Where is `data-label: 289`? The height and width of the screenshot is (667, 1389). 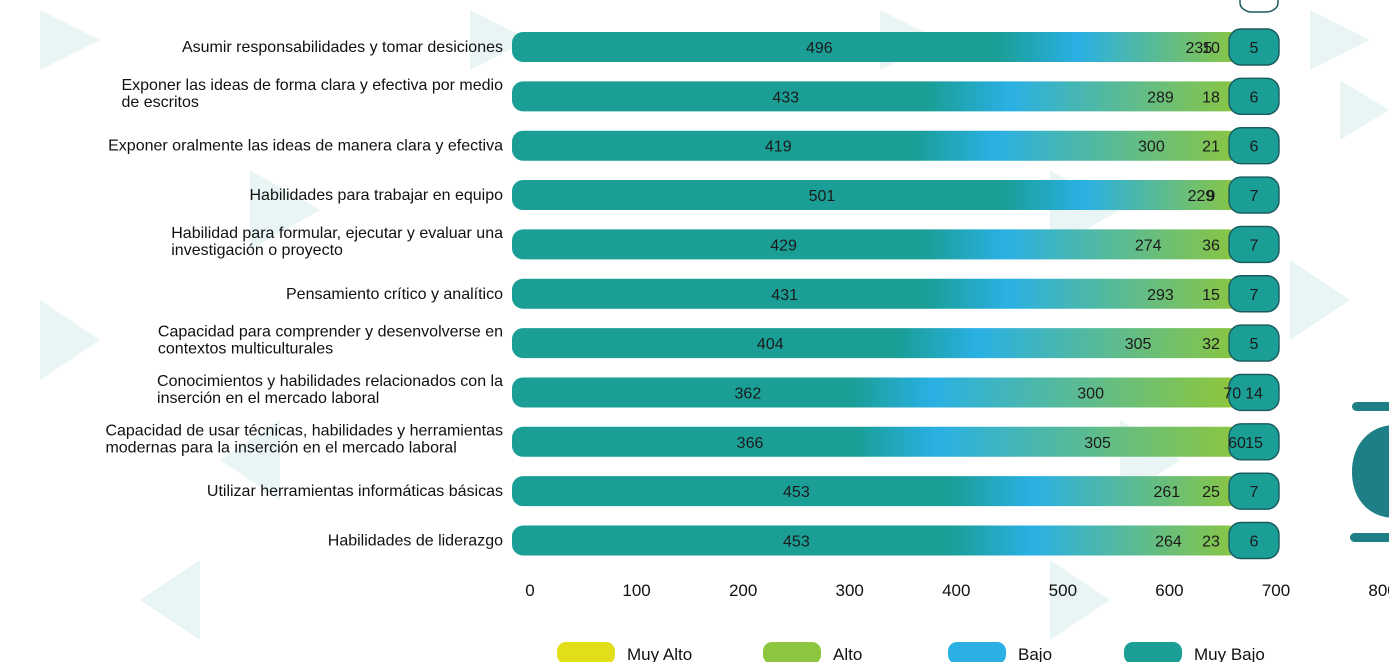
data-label: 289 is located at coordinates (1160, 97).